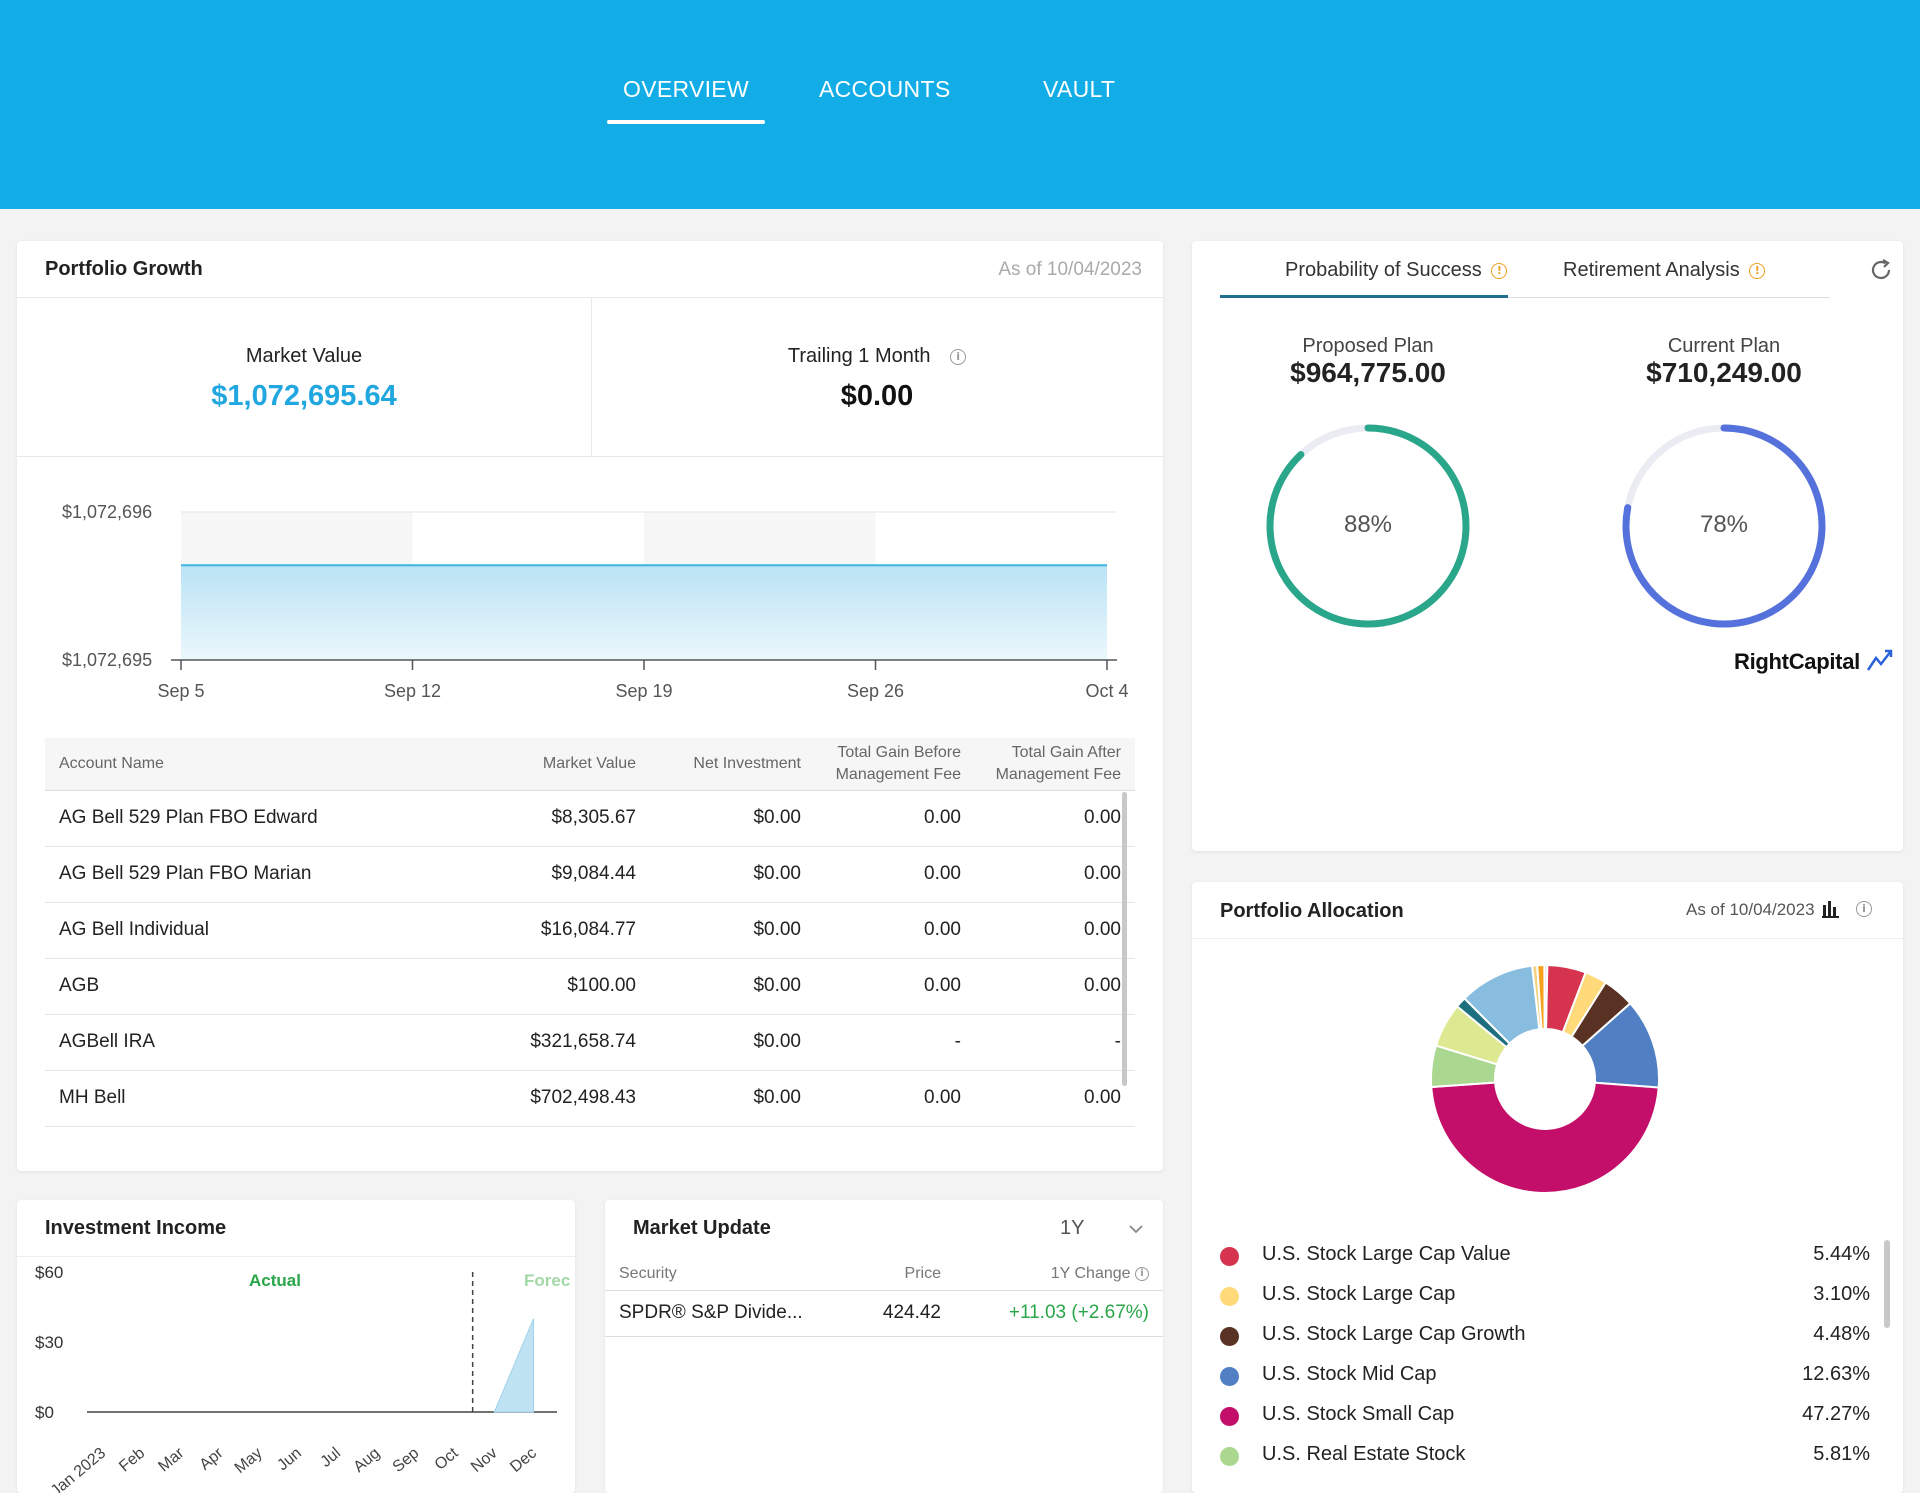  Describe the element at coordinates (590, 986) in the screenshot. I see `table-row: AGB $100.00 $0.00 0.00 0.00` at that location.